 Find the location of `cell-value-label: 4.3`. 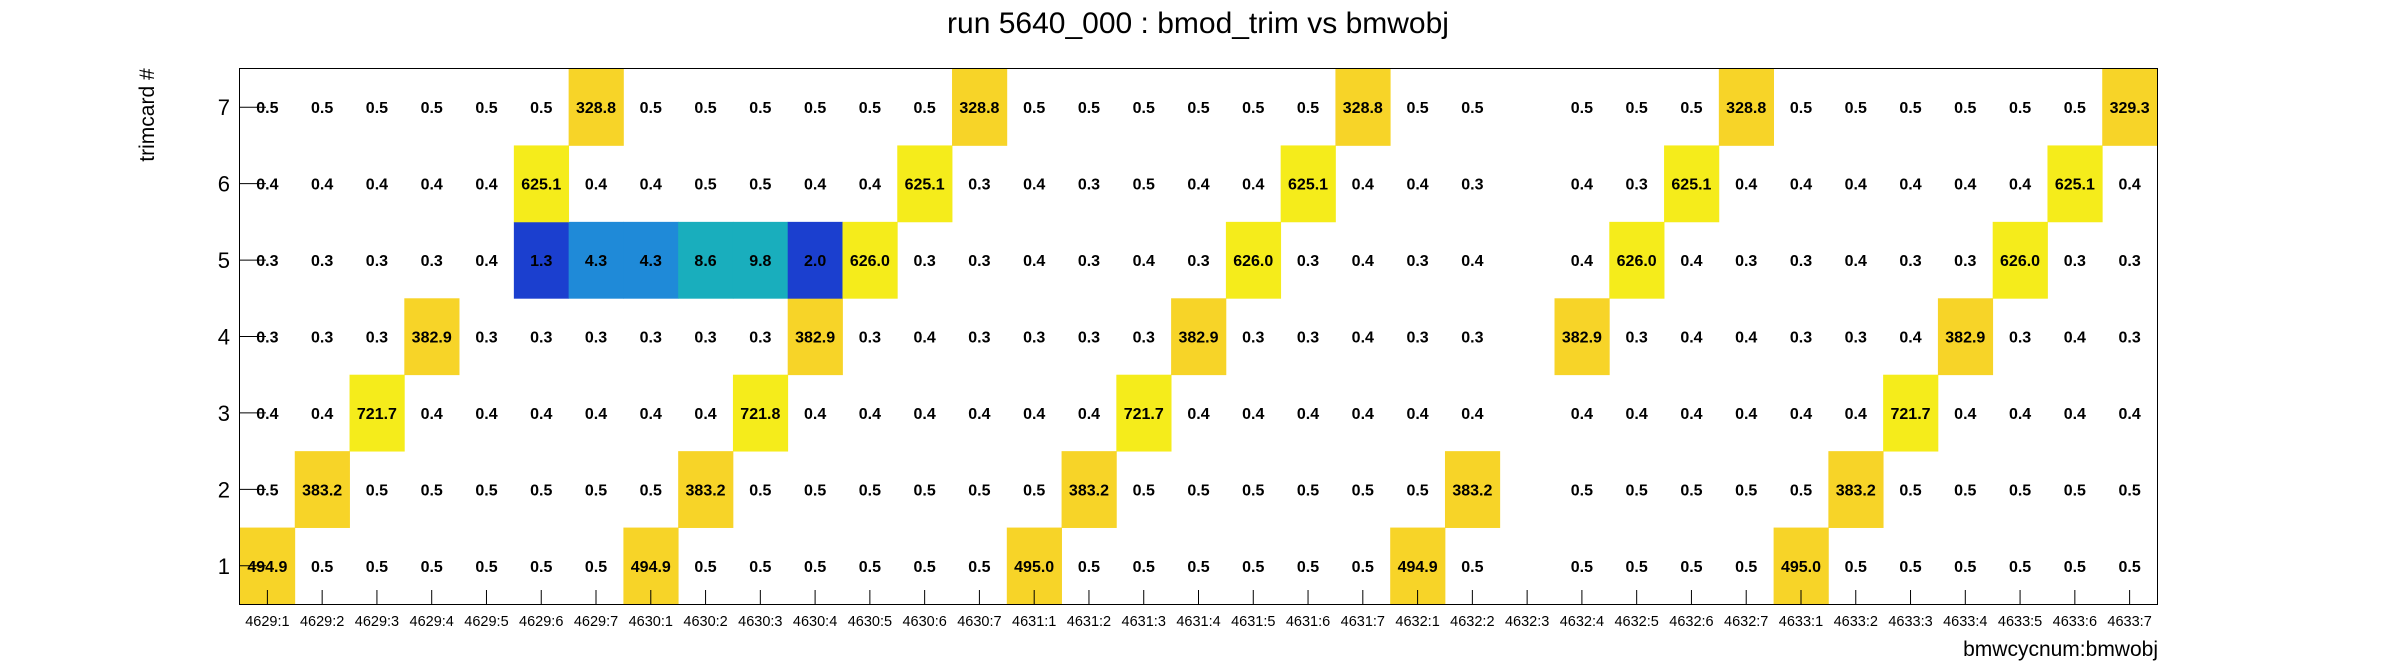

cell-value-label: 4.3 is located at coordinates (651, 261).